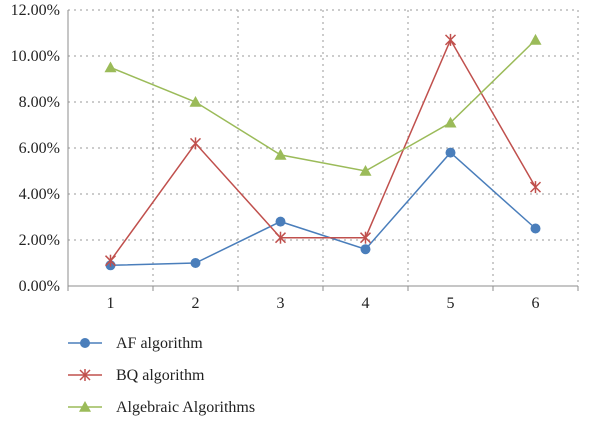 The height and width of the screenshot is (421, 600). I want to click on y-tick-label: 4.00%, so click(39, 194).